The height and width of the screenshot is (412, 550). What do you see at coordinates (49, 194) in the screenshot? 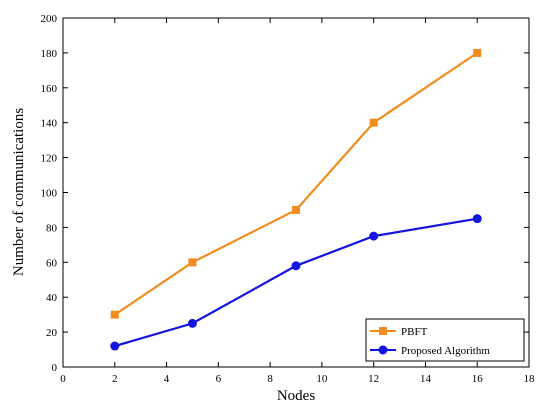
I see `y-tick-label: 100` at bounding box center [49, 194].